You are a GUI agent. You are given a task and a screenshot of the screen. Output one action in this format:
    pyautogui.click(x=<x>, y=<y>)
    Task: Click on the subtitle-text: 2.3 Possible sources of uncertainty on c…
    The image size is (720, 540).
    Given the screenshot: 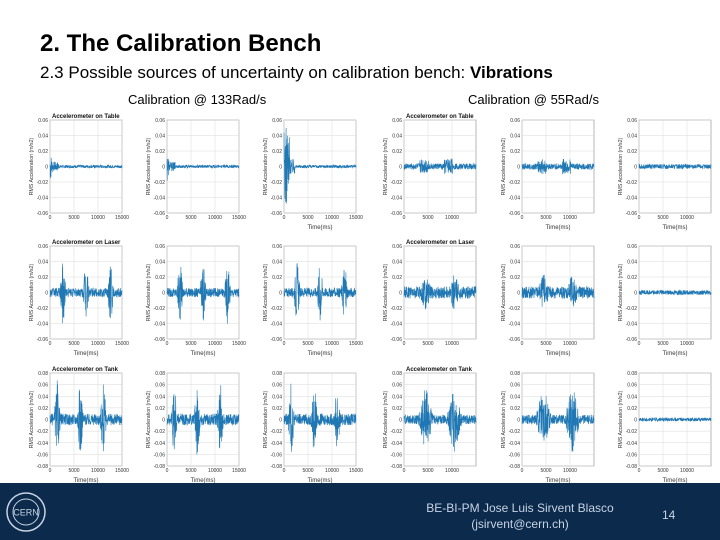 What is the action you would take?
    pyautogui.click(x=255, y=72)
    